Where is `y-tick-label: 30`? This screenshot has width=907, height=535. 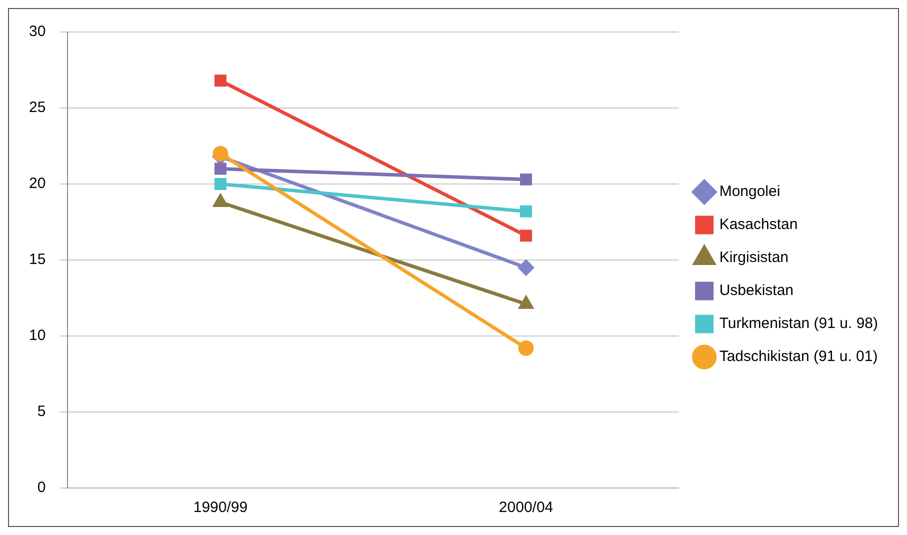
y-tick-label: 30 is located at coordinates (37, 31).